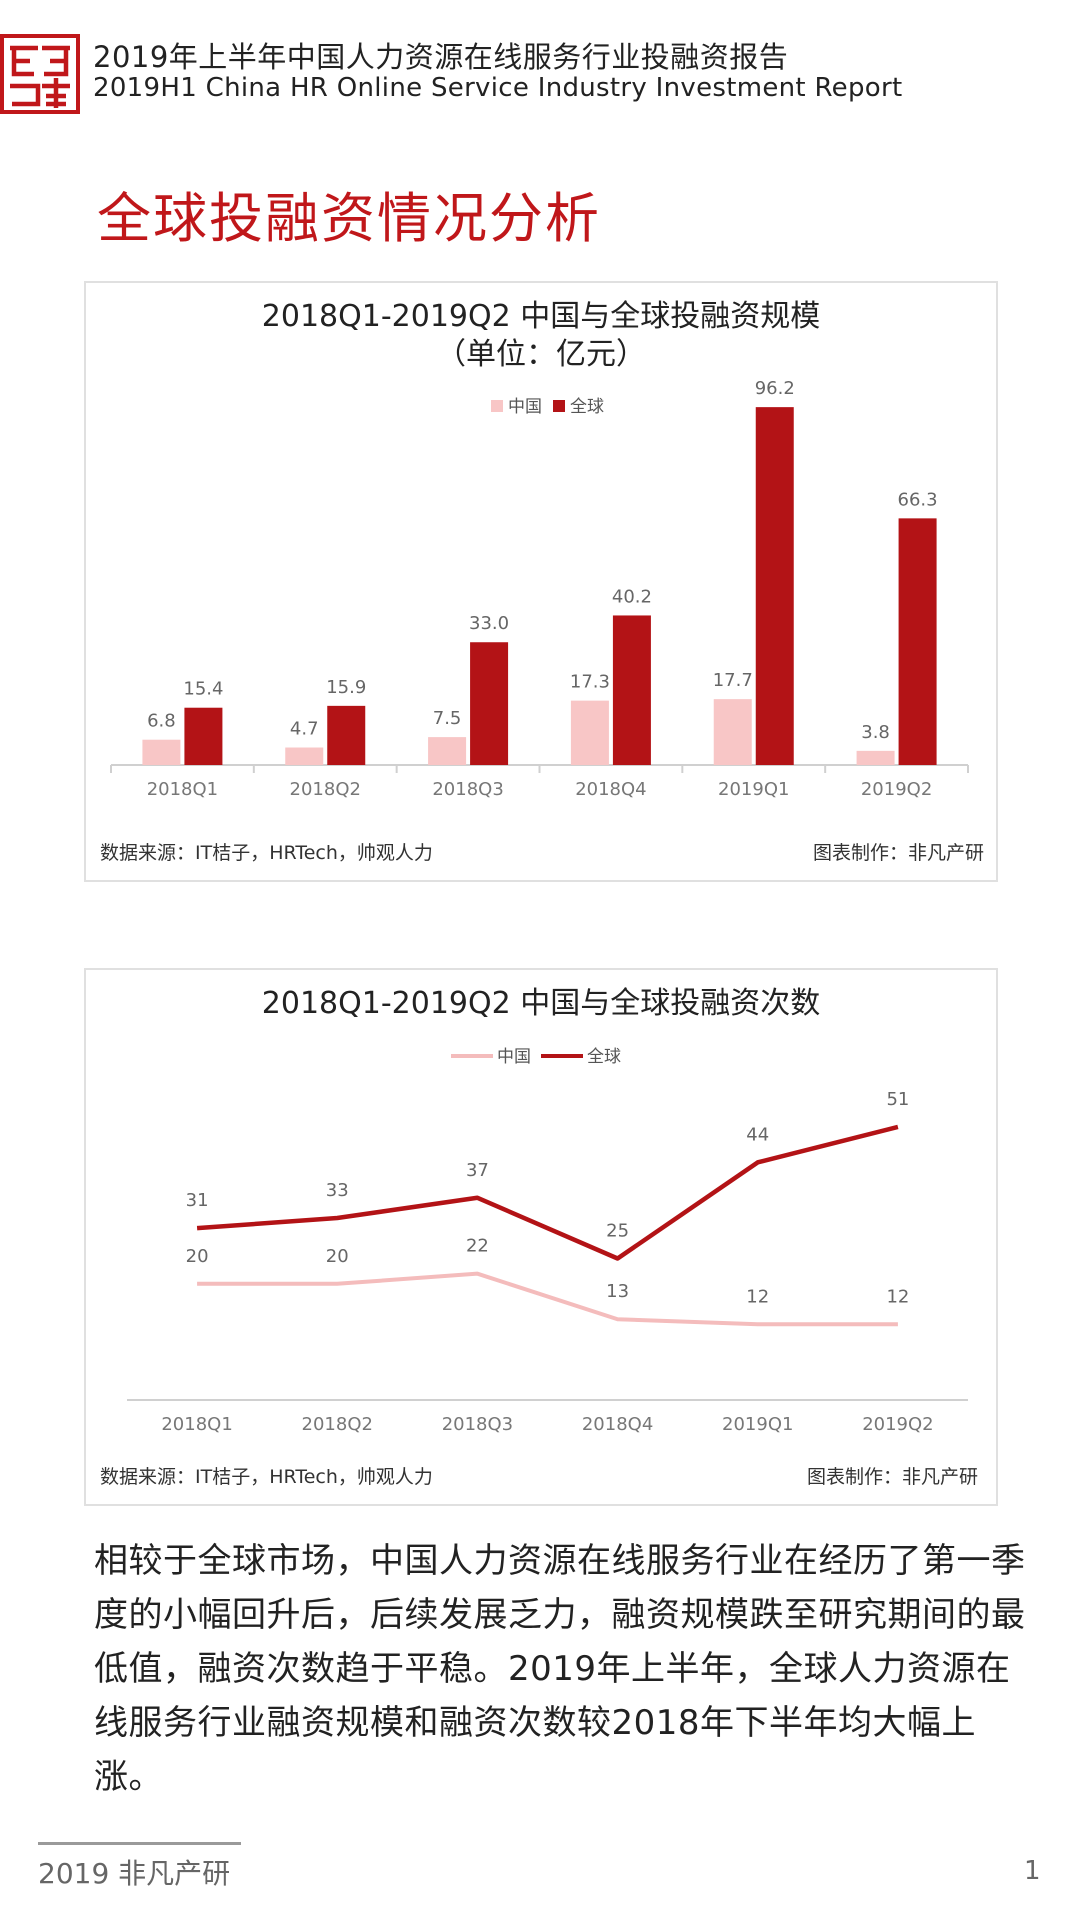 This screenshot has height=1920, width=1080. Describe the element at coordinates (447, 718) in the screenshot. I see `data-label: 7.5` at that location.